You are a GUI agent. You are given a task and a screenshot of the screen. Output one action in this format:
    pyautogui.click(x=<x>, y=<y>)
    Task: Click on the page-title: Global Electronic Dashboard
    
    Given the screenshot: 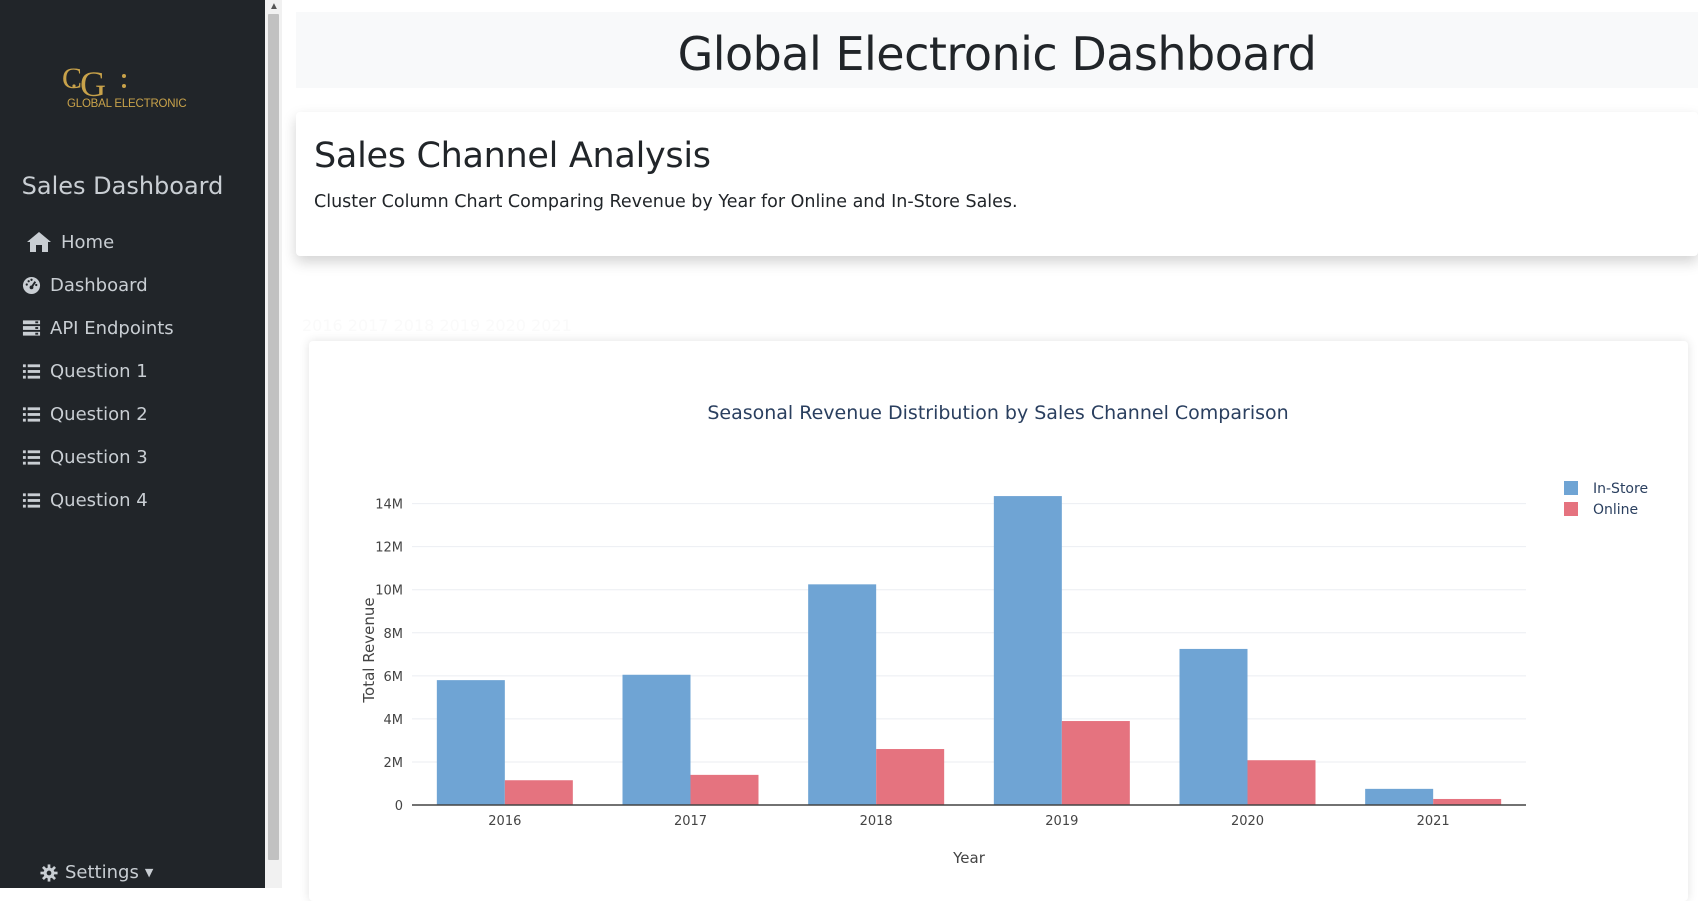 What is the action you would take?
    pyautogui.click(x=997, y=54)
    